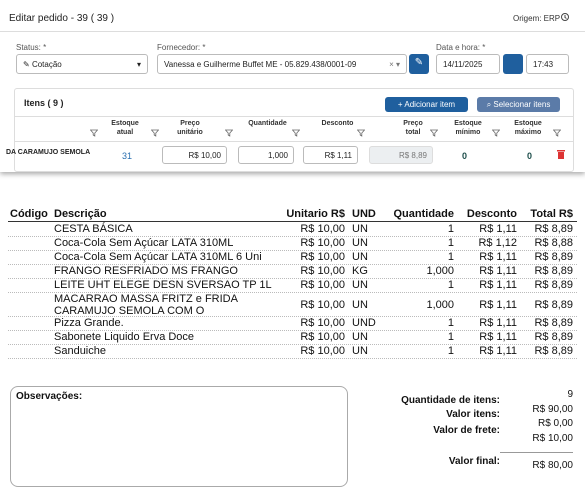 The image size is (585, 492). What do you see at coordinates (124, 337) in the screenshot?
I see `doc-cell: Sabonete Liquido Erva Doce` at bounding box center [124, 337].